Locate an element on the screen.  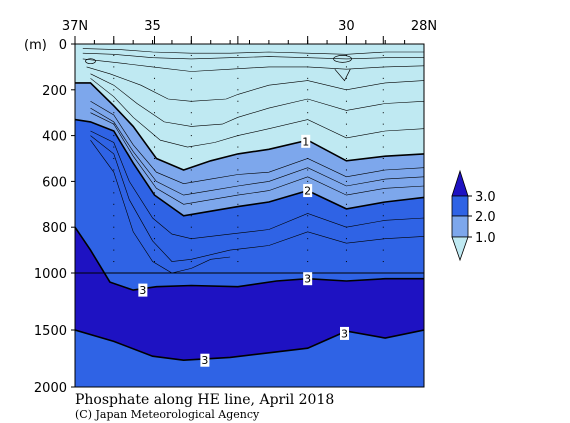
region-2to3-deep is located at coordinates (249, 358).